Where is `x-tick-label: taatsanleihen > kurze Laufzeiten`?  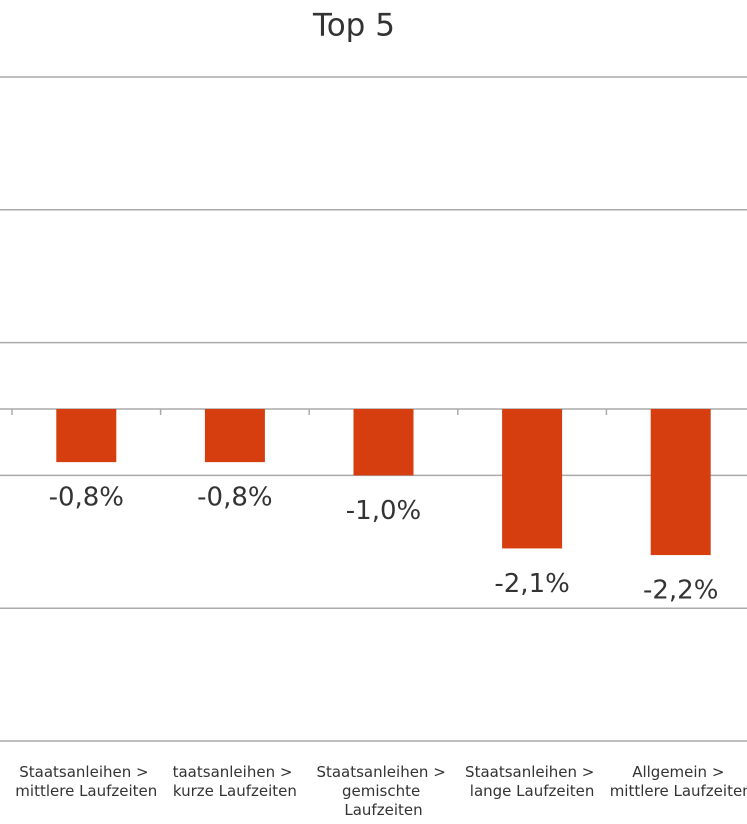
x-tick-label: taatsanleihen > kurze Laufzeiten is located at coordinates (235, 781).